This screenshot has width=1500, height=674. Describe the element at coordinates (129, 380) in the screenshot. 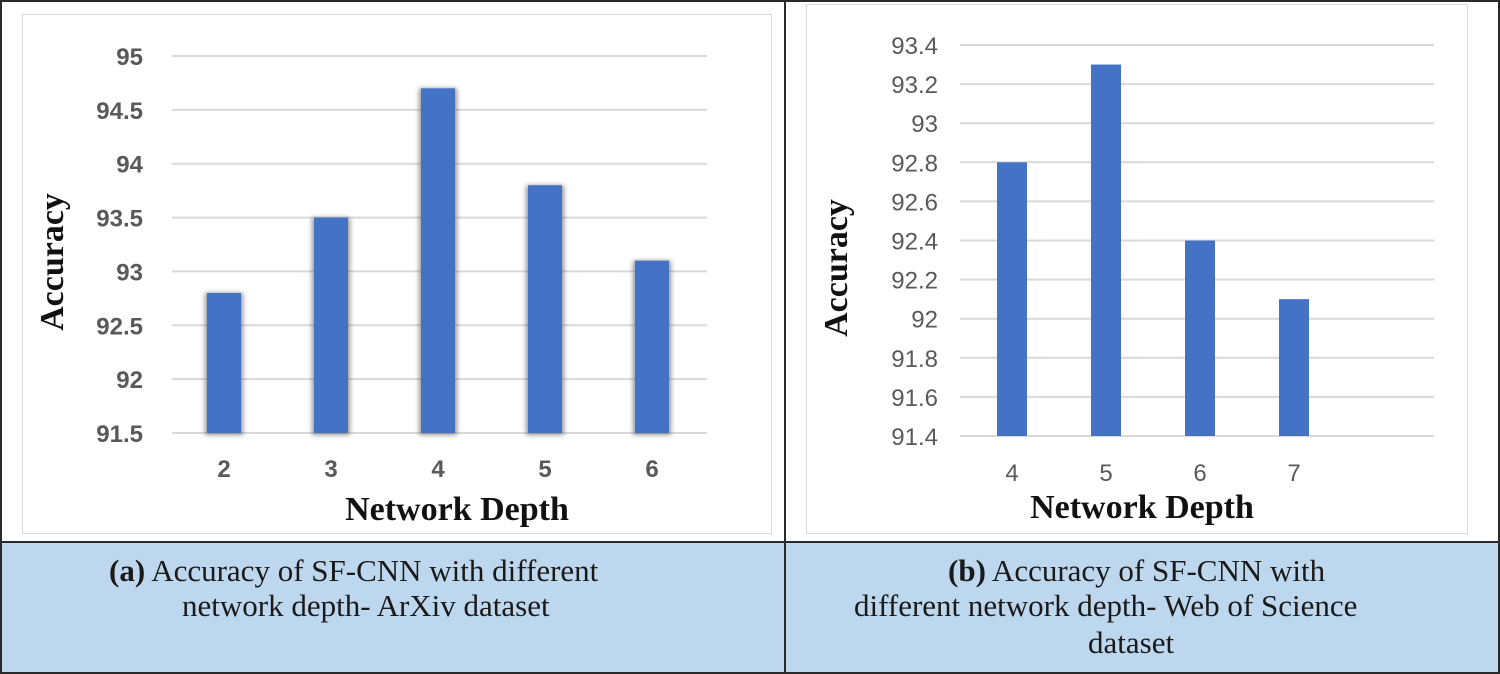

I see `a-y-tick-label: 92` at that location.